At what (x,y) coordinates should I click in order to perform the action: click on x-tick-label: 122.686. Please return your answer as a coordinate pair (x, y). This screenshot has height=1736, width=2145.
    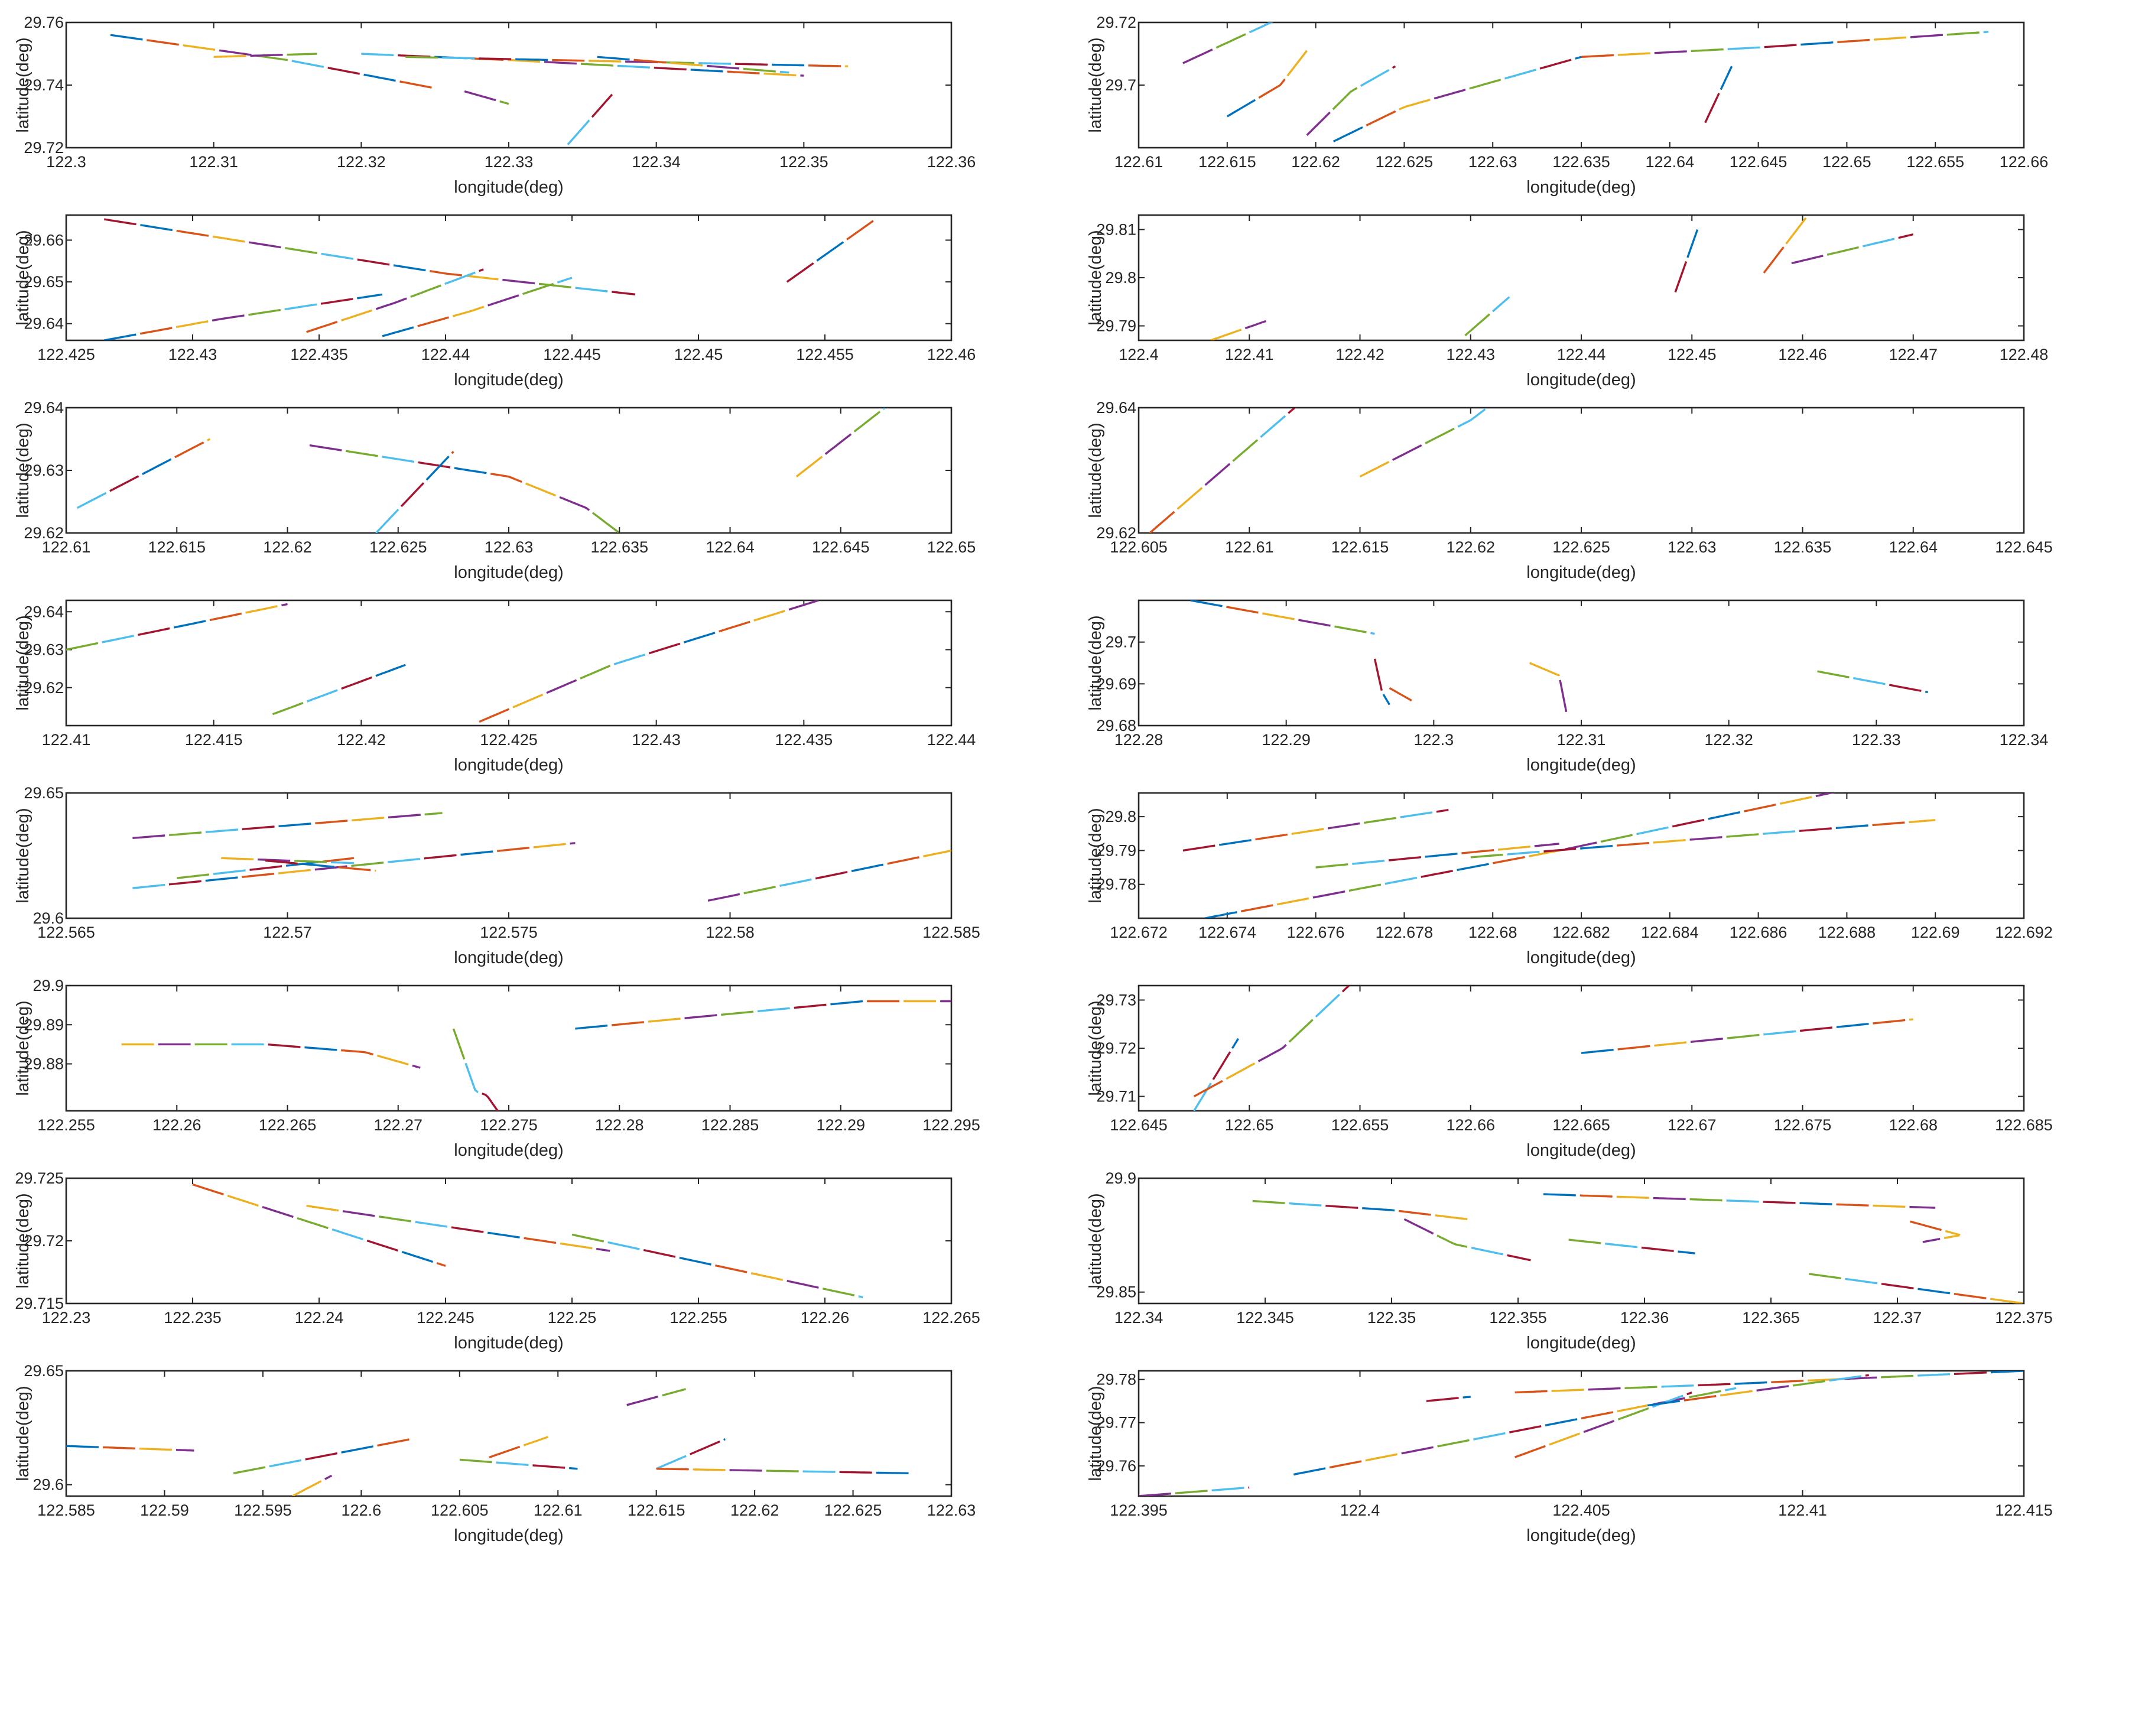
    Looking at the image, I should click on (1759, 933).